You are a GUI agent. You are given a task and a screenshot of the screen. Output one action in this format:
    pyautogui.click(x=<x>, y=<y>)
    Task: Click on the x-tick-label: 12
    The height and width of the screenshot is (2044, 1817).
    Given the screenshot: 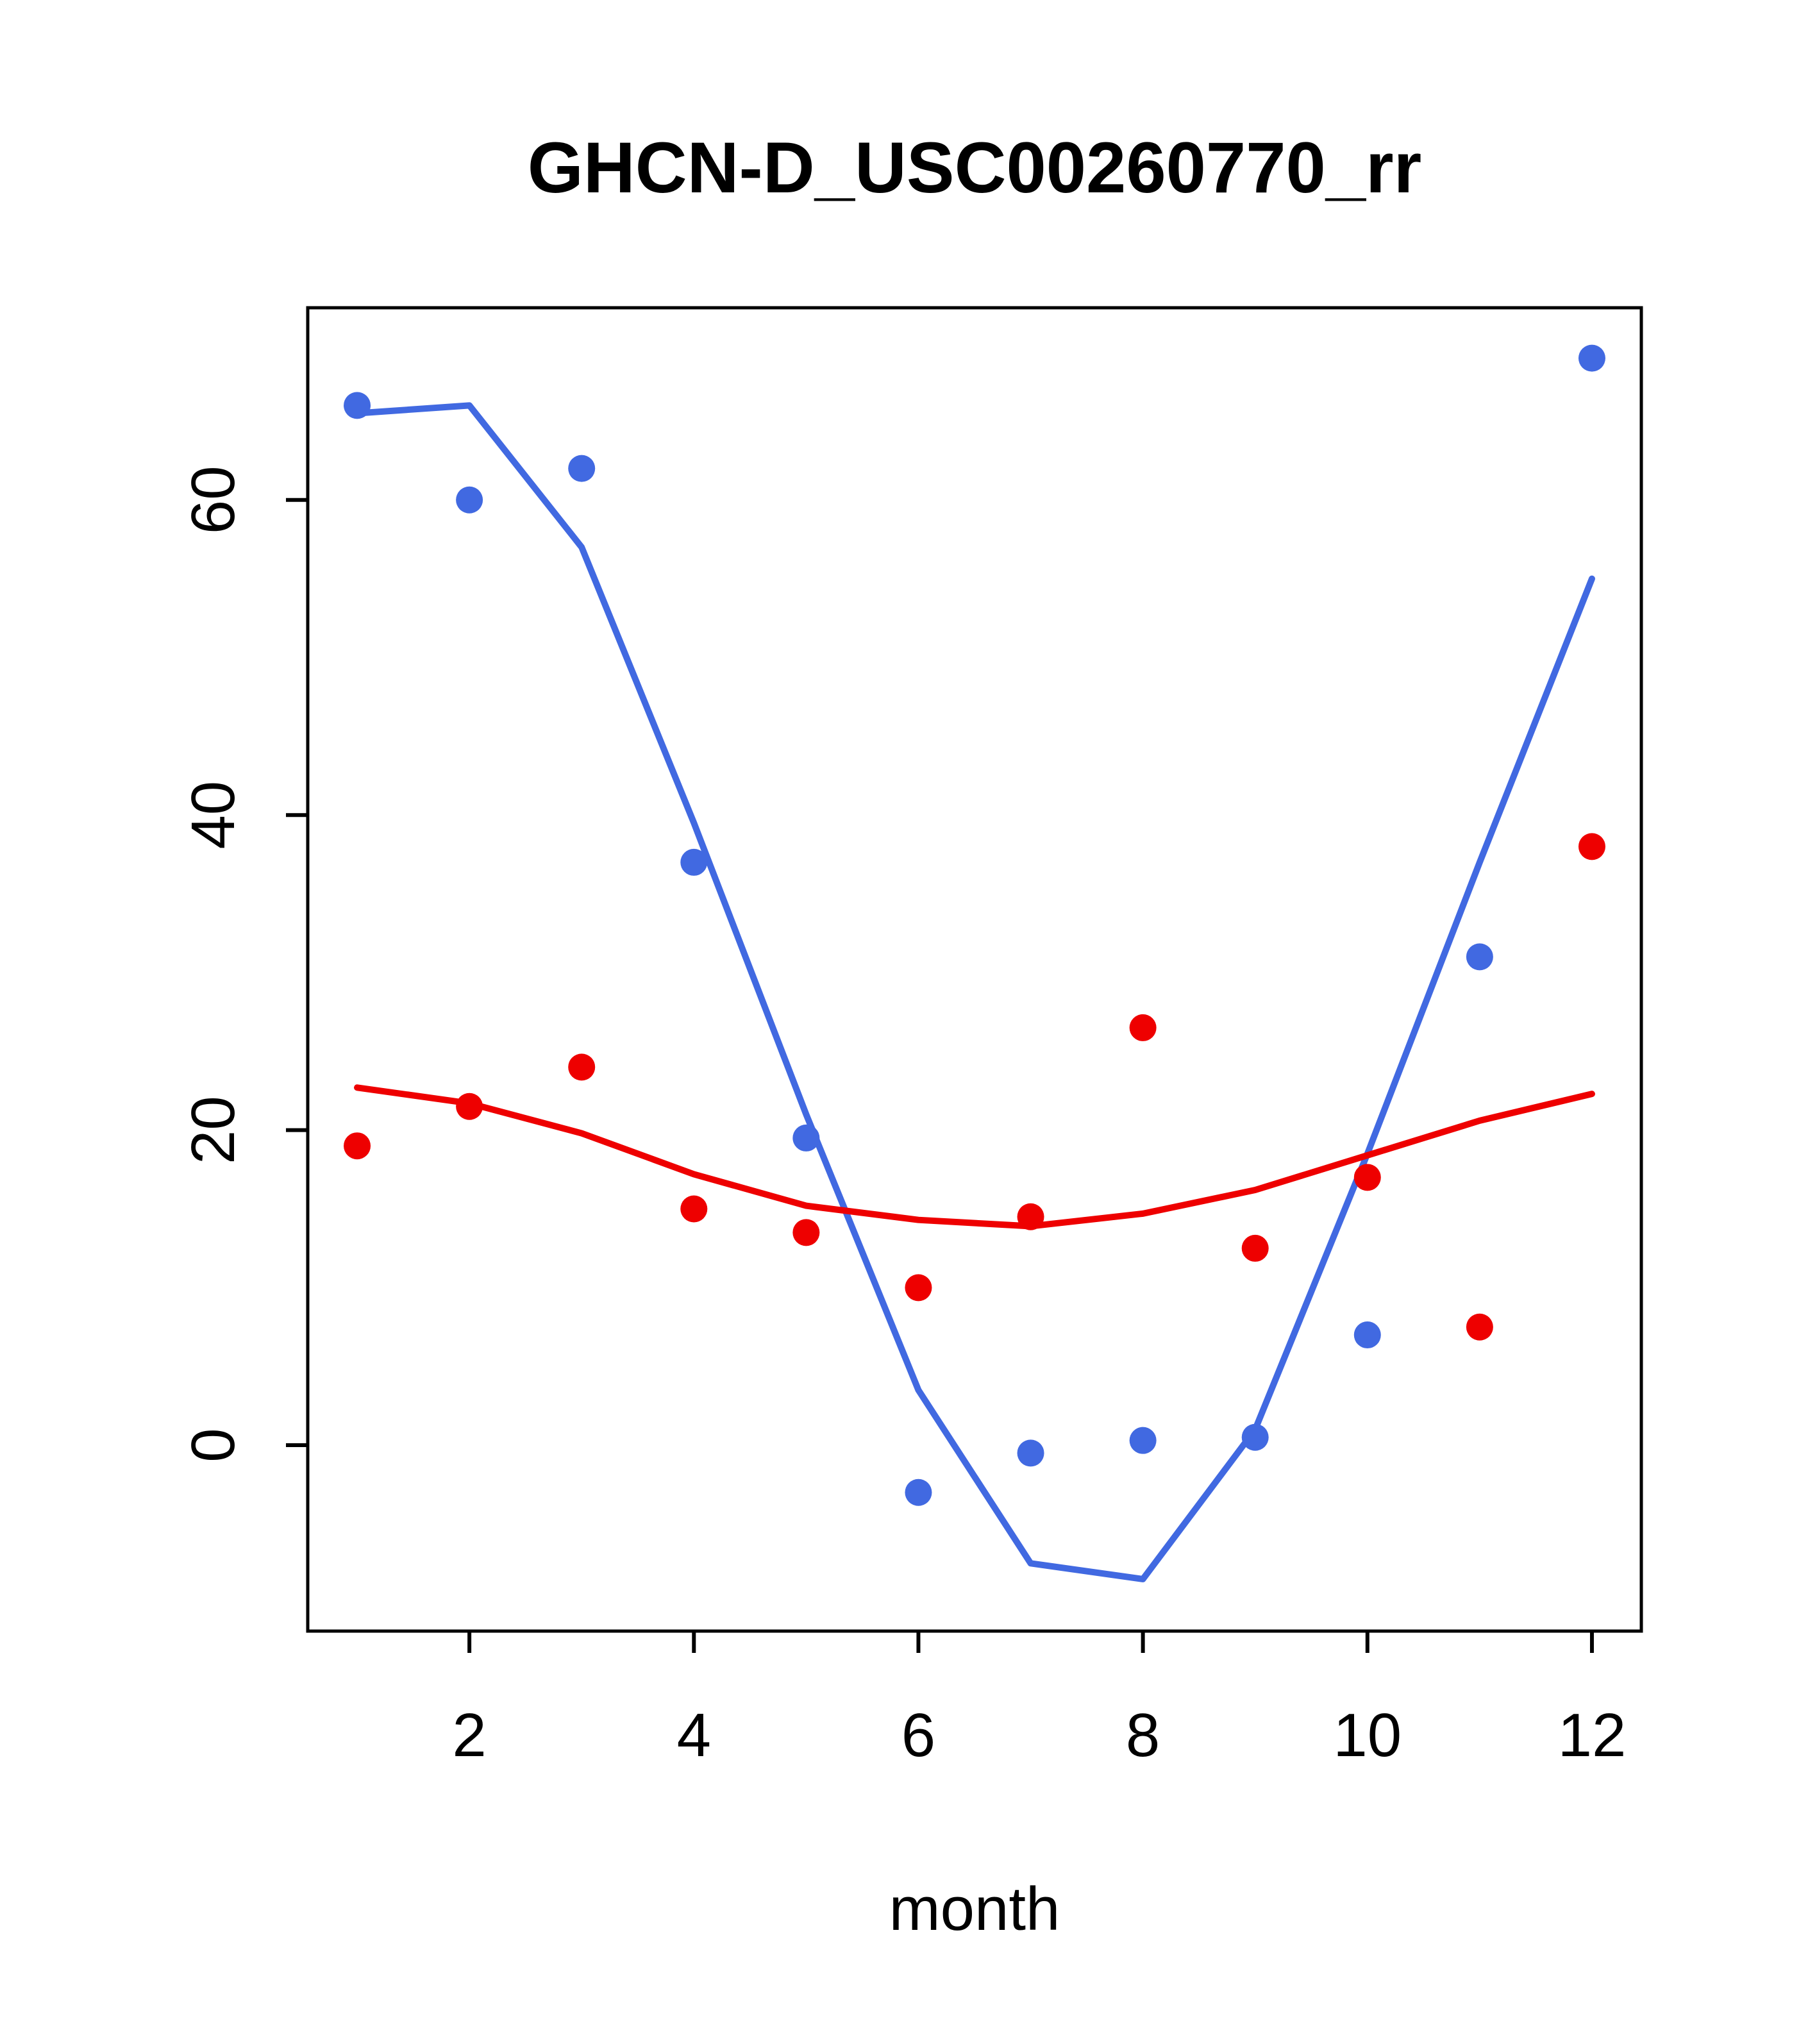 What is the action you would take?
    pyautogui.click(x=1593, y=1735)
    